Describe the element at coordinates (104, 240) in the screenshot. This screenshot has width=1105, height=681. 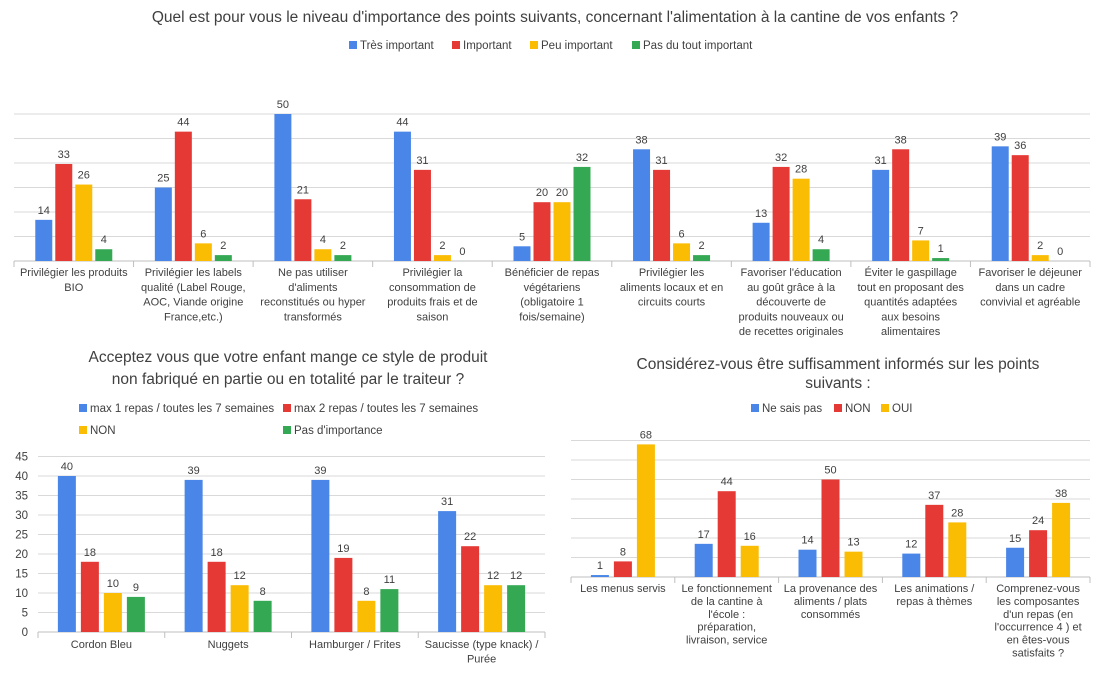
I see `data-label: 4` at that location.